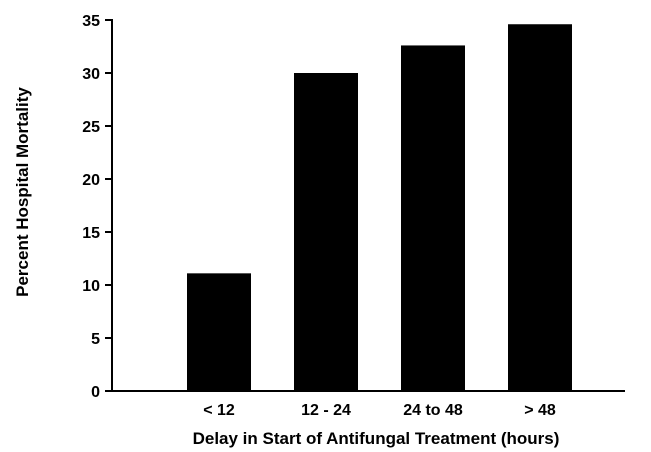  I want to click on x-axis: < 12 12 - 24 24 to 48 > 48, so click(368, 404).